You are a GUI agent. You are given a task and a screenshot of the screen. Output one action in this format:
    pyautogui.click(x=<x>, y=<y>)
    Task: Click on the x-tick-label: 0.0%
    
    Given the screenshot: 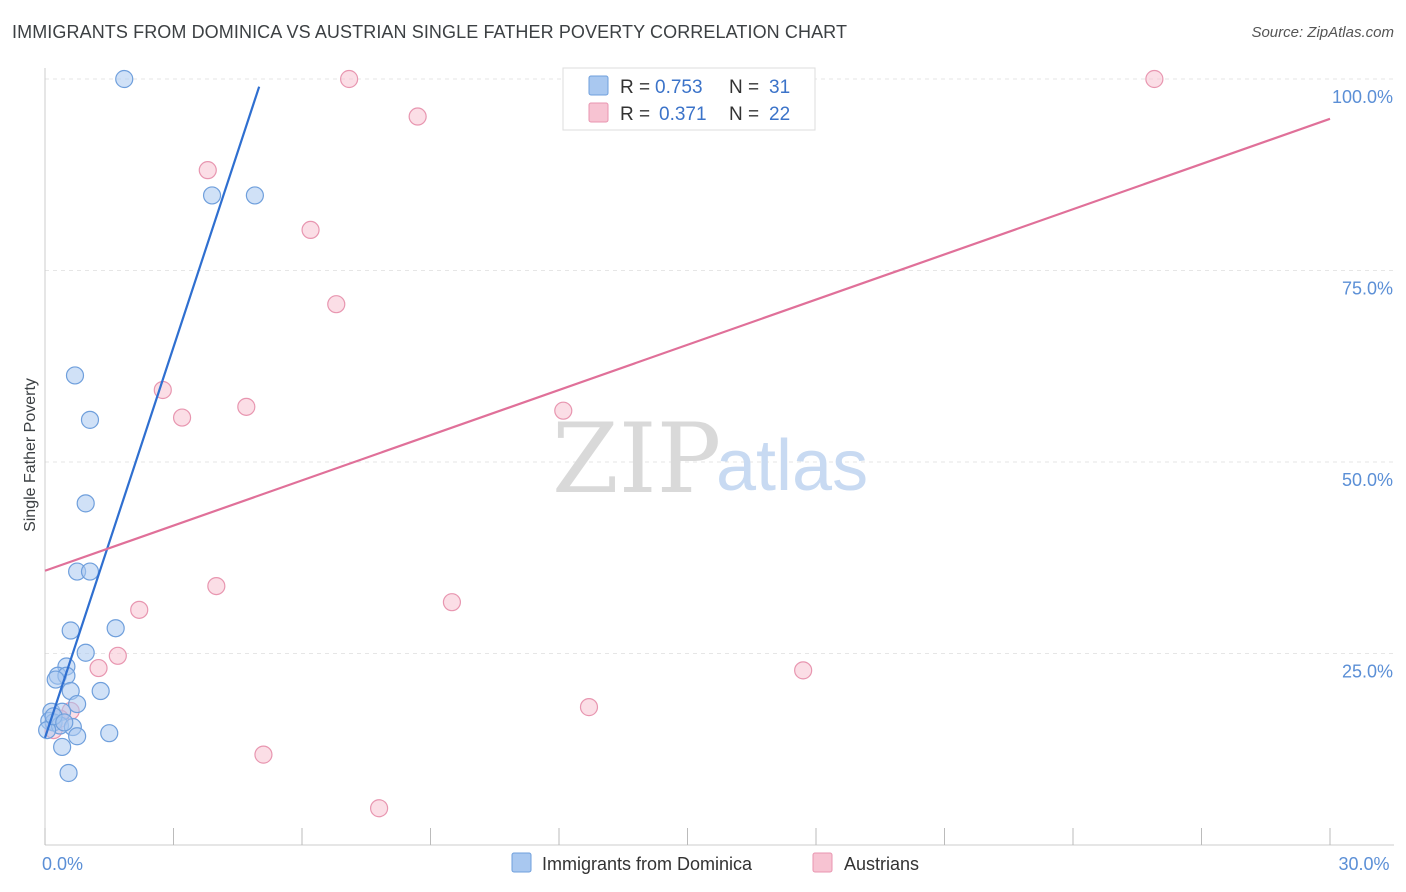 What is the action you would take?
    pyautogui.click(x=62, y=864)
    